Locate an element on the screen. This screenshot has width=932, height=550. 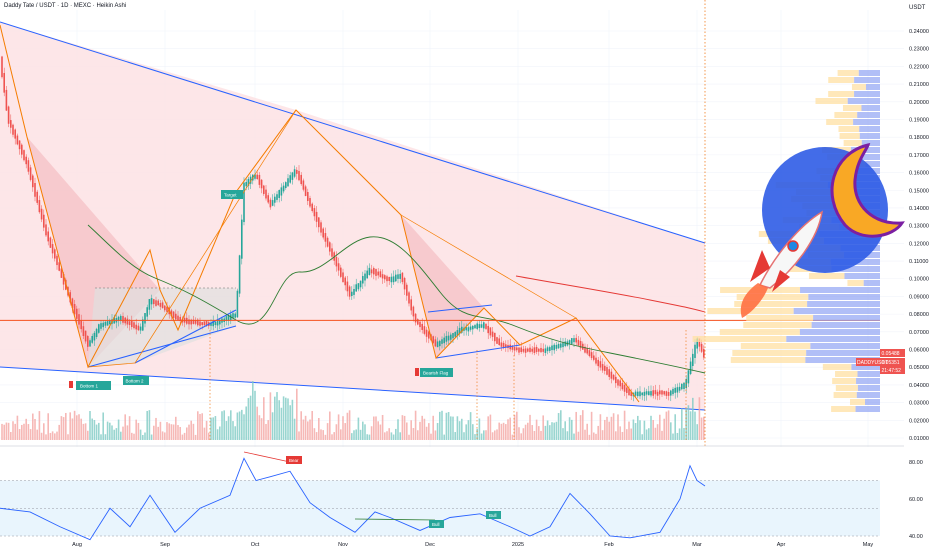
symbol-pill: 0.05351 is located at coordinates (892, 362).